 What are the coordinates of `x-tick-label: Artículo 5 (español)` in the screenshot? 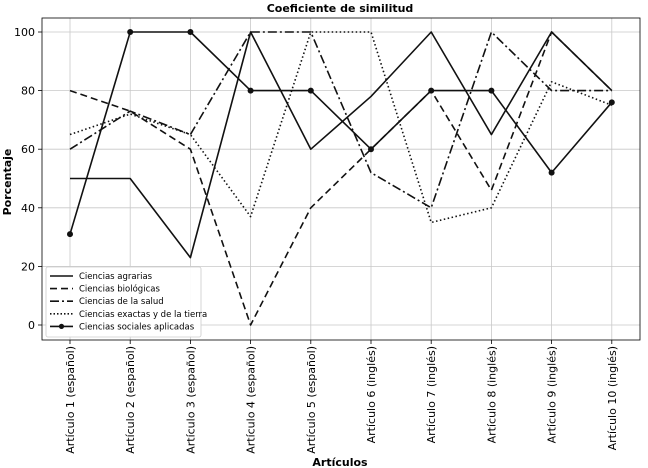 It's located at (311, 400).